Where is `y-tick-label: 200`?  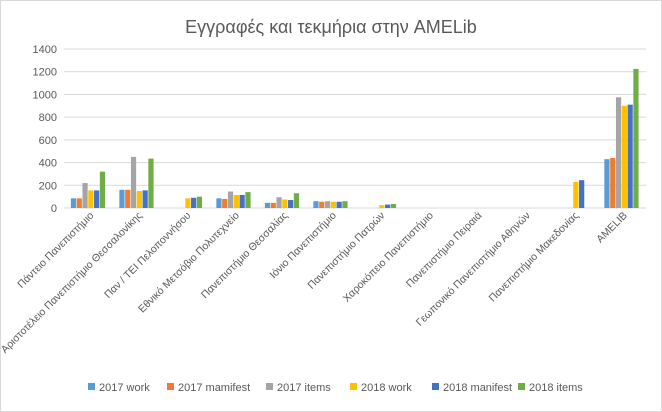
y-tick-label: 200 is located at coordinates (48, 186).